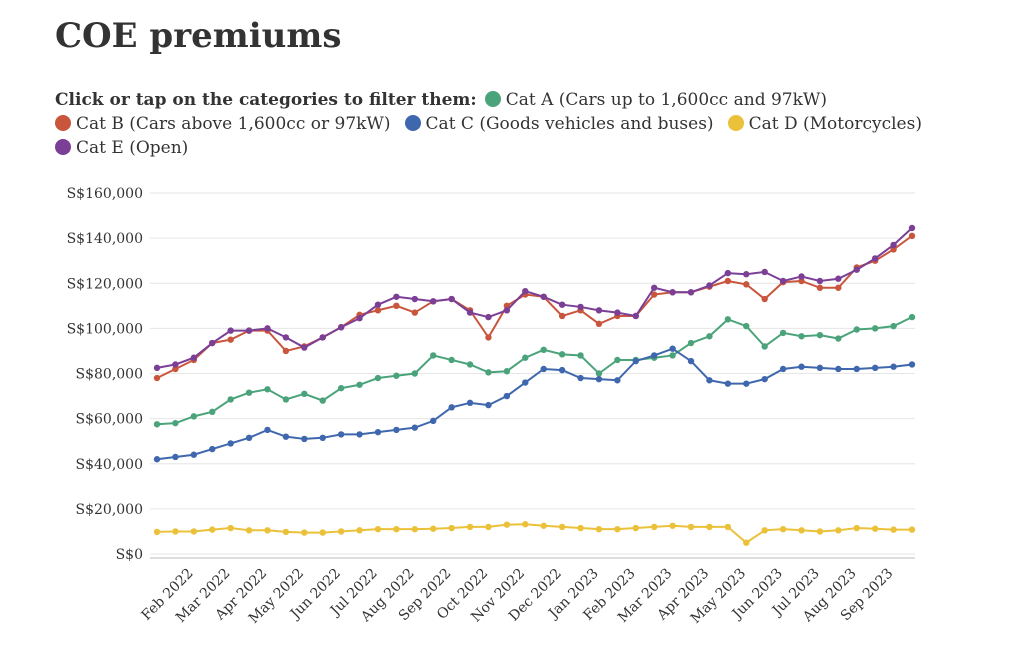  Describe the element at coordinates (121, 148) in the screenshot. I see `legend-item: Cat E (Open)` at that location.